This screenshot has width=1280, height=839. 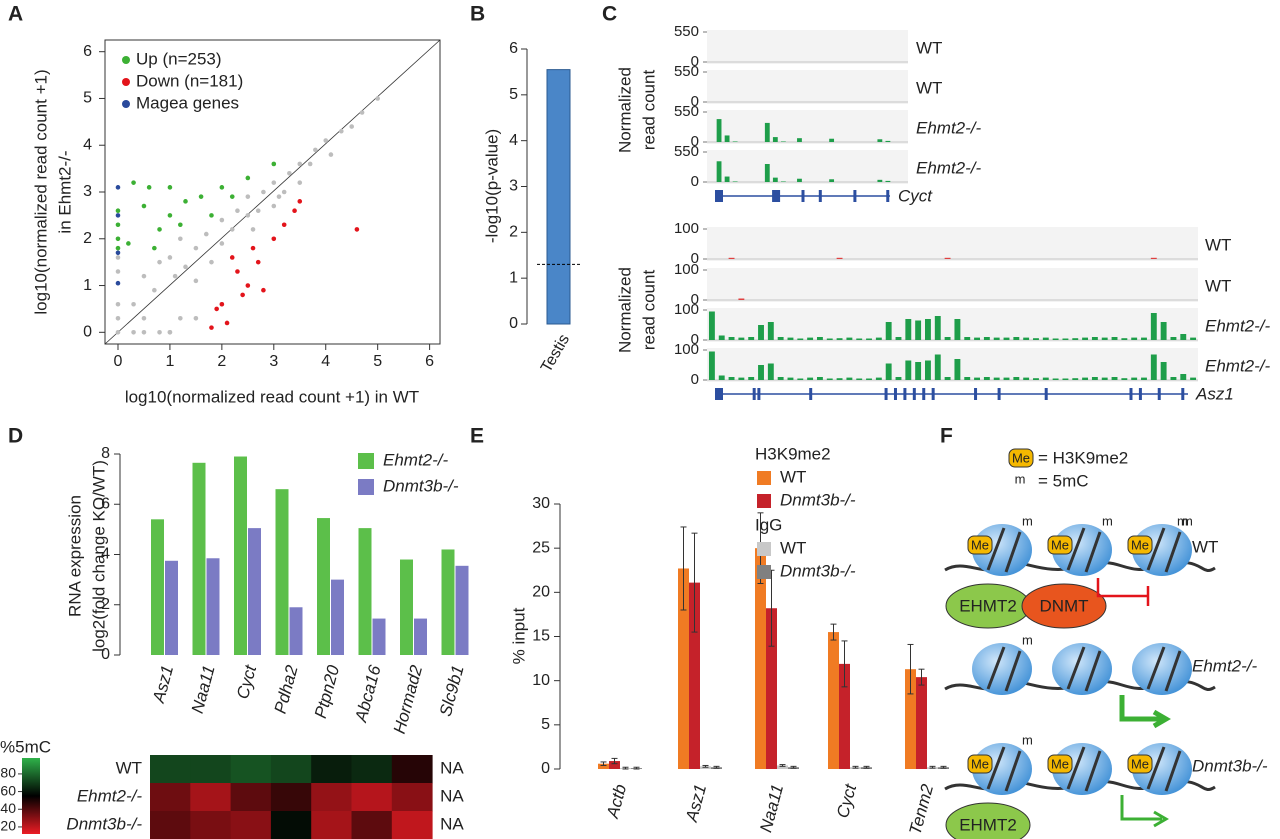 I want to click on legend-swatch, so click(x=764, y=572).